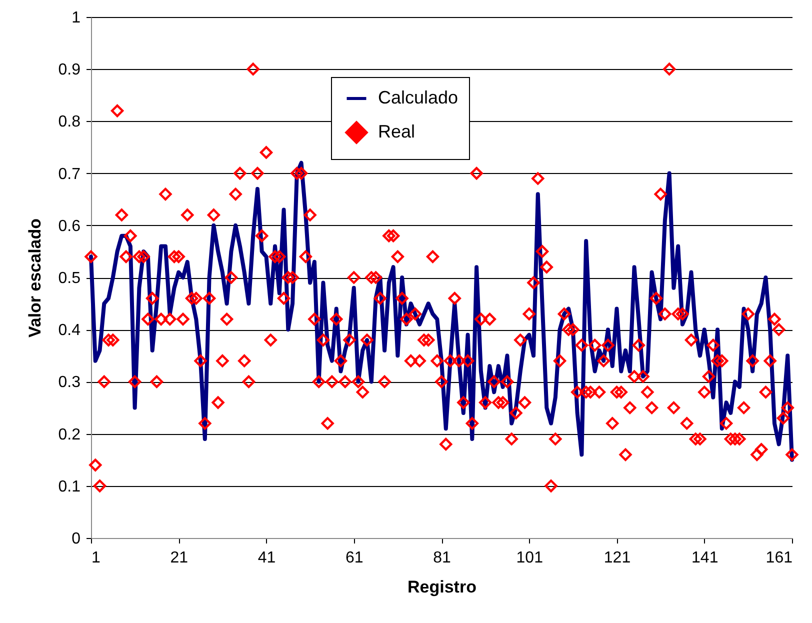 The height and width of the screenshot is (623, 812). I want to click on y-tick-label: 1, so click(76, 18).